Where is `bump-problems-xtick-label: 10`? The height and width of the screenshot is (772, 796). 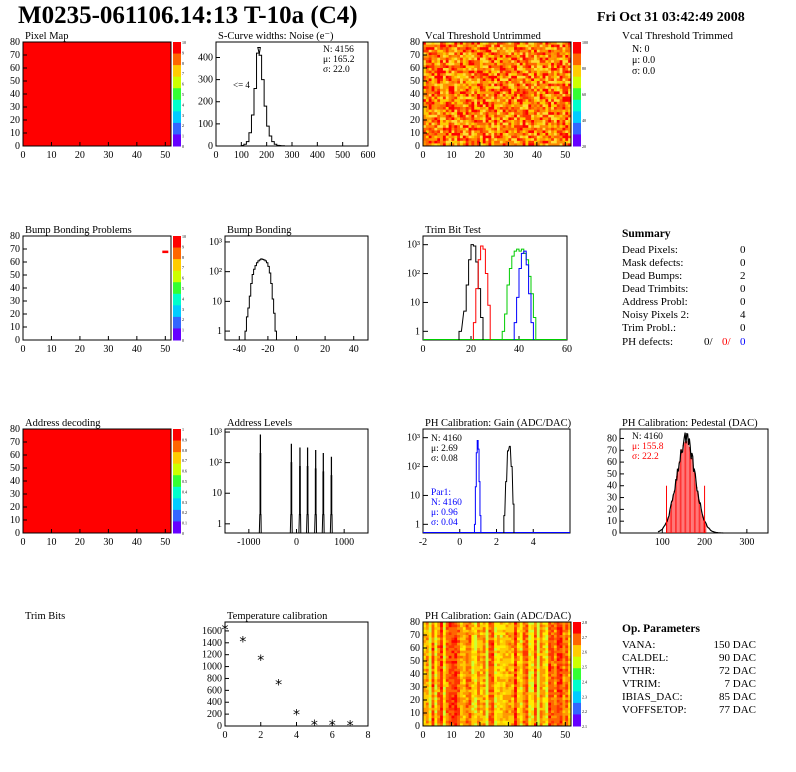 bump-problems-xtick-label: 10 is located at coordinates (51, 349).